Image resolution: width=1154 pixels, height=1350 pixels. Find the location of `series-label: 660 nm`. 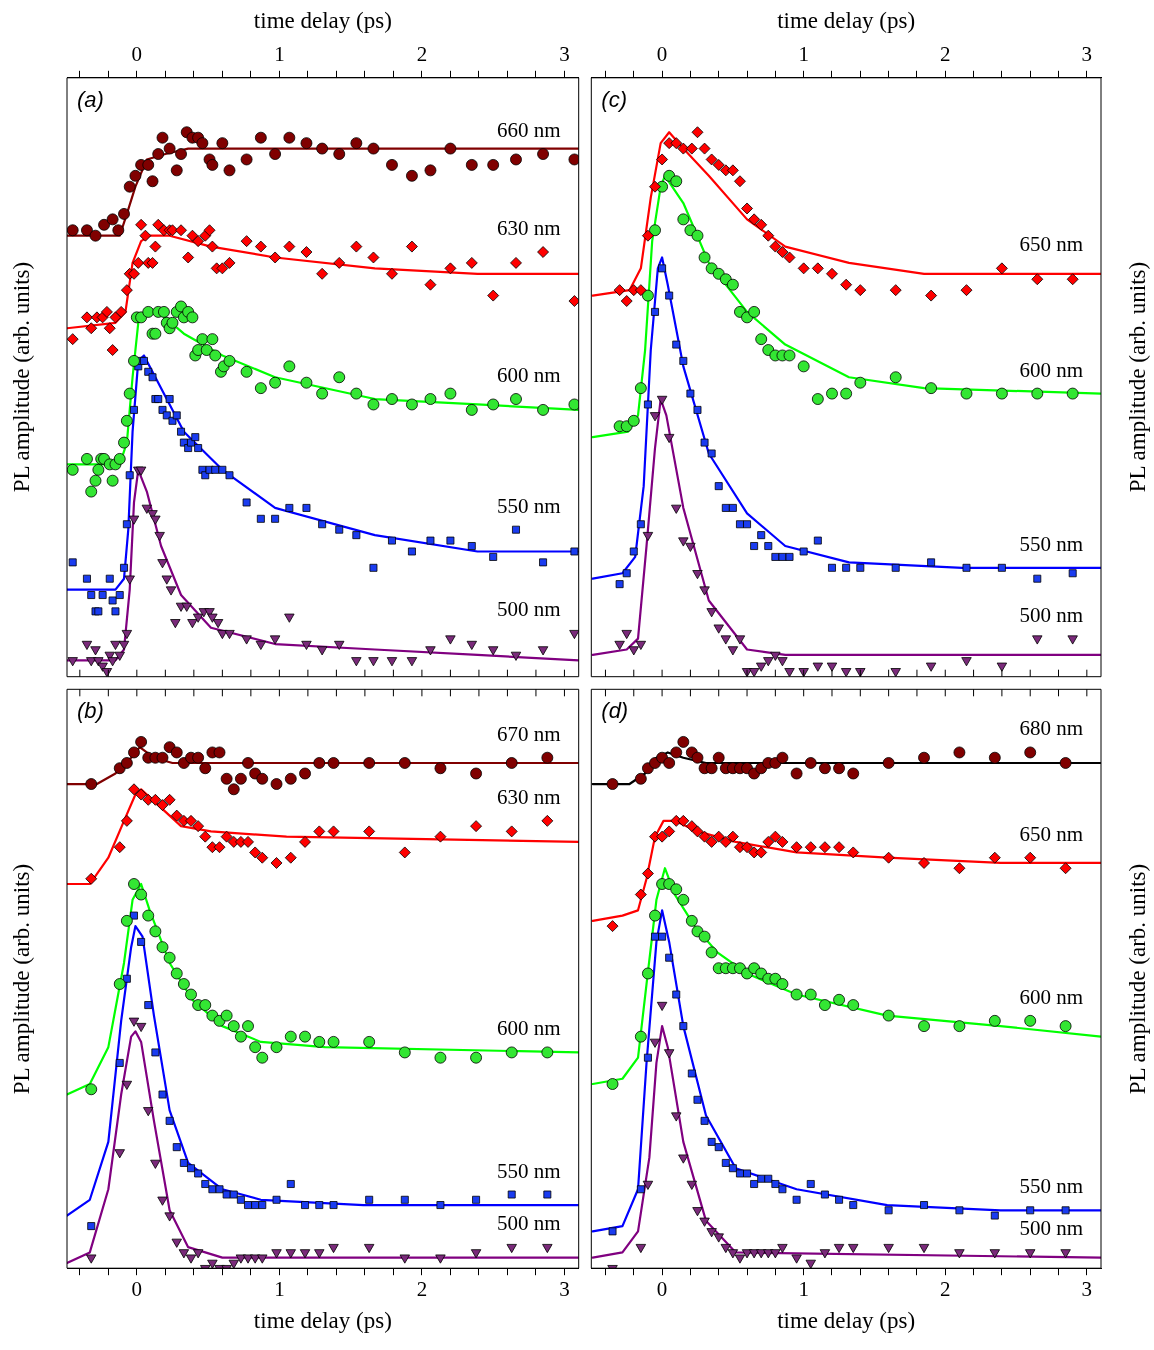

series-label: 660 nm is located at coordinates (529, 130).